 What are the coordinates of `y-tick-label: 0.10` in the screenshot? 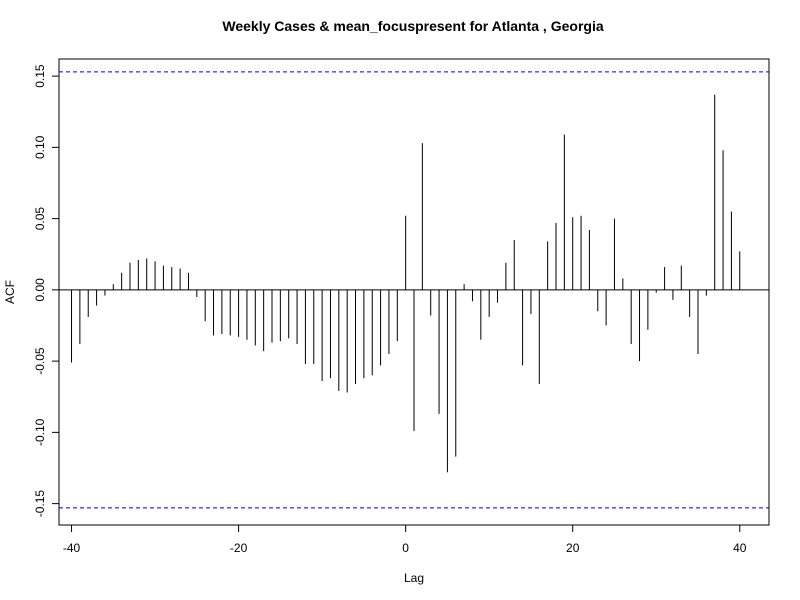 It's located at (40, 147).